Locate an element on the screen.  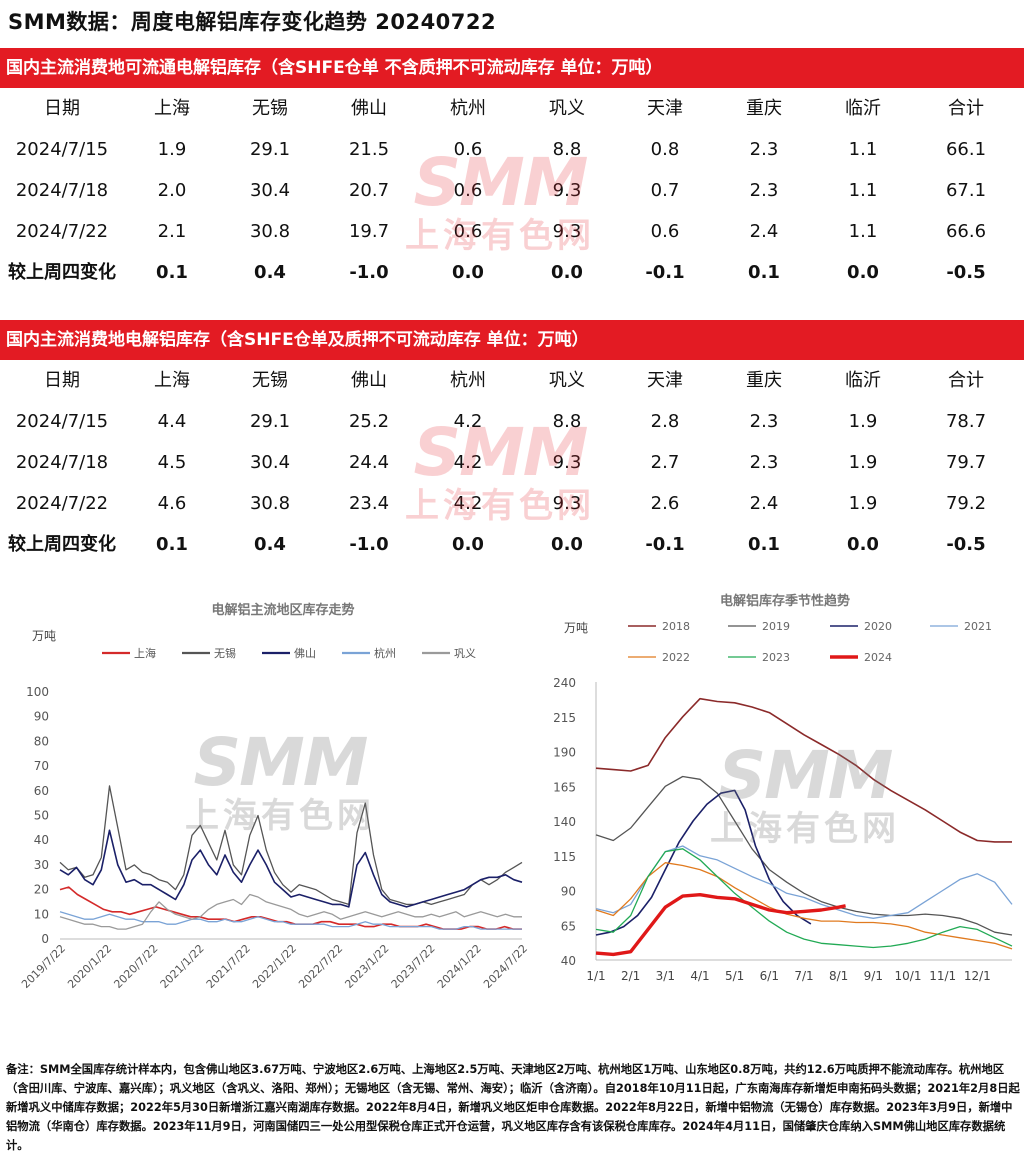
table1-header-cell: 上海 is located at coordinates (172, 108).